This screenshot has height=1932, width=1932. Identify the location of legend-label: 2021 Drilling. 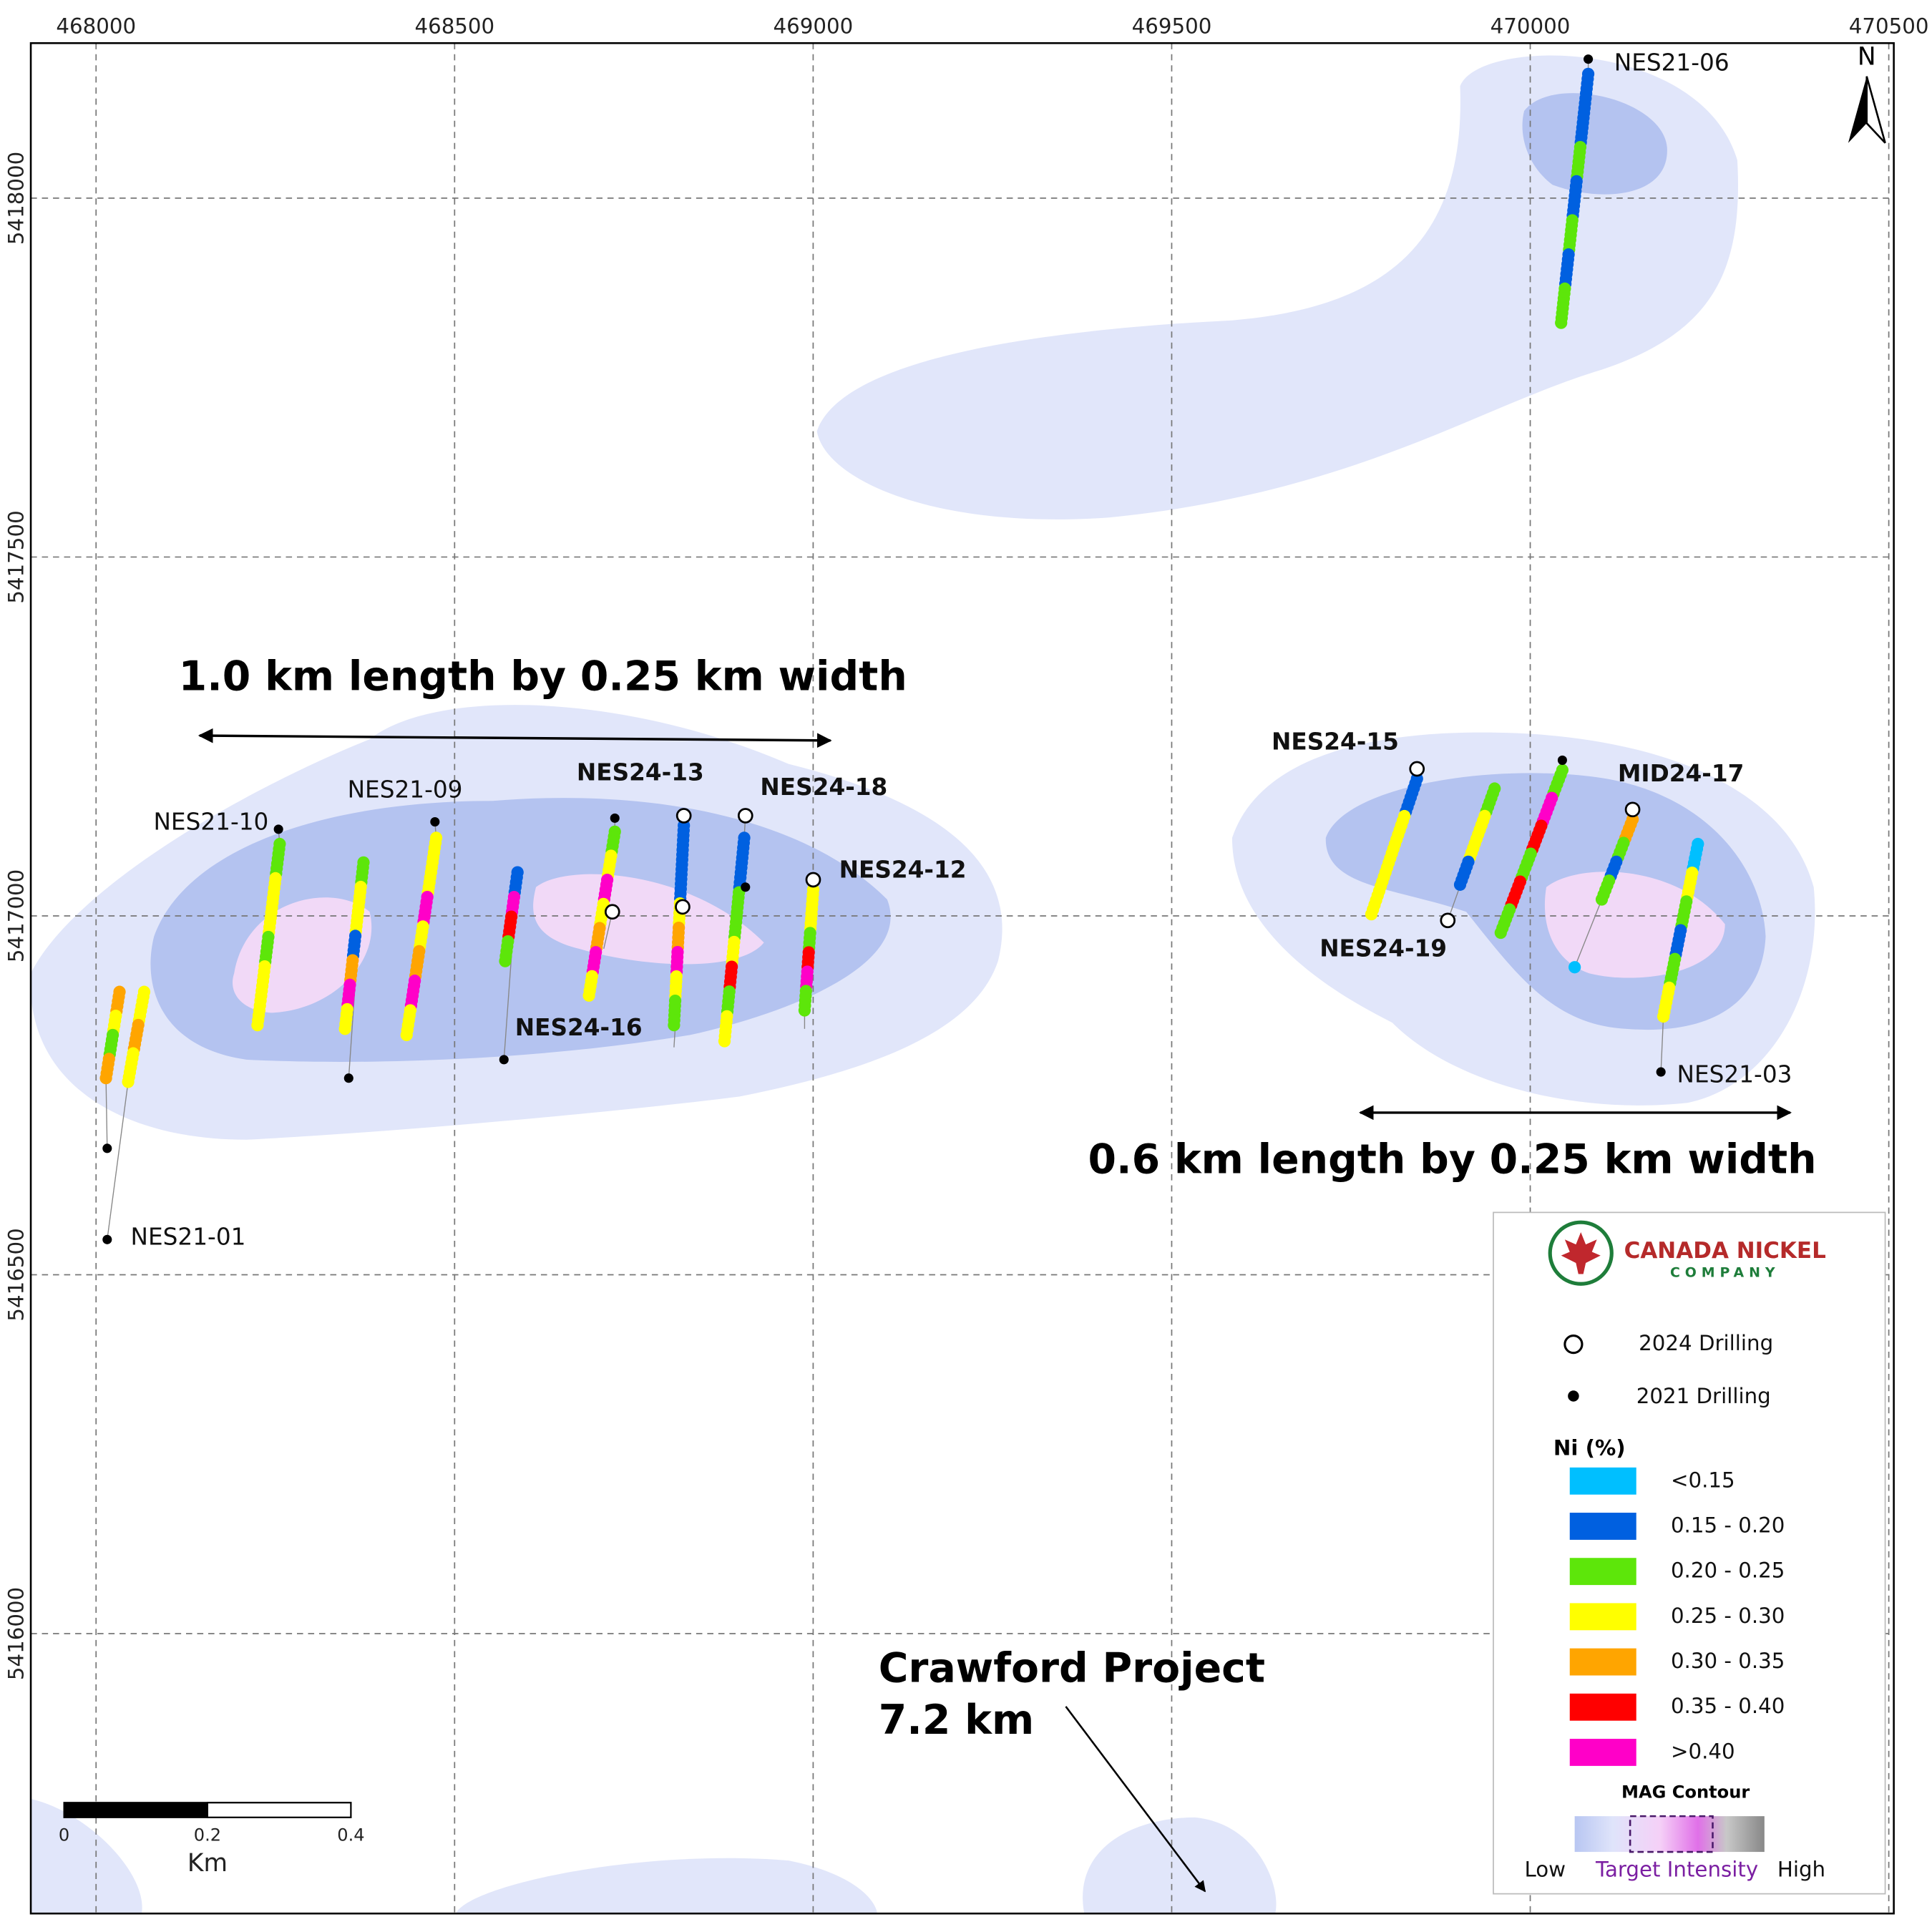
(1703, 1396).